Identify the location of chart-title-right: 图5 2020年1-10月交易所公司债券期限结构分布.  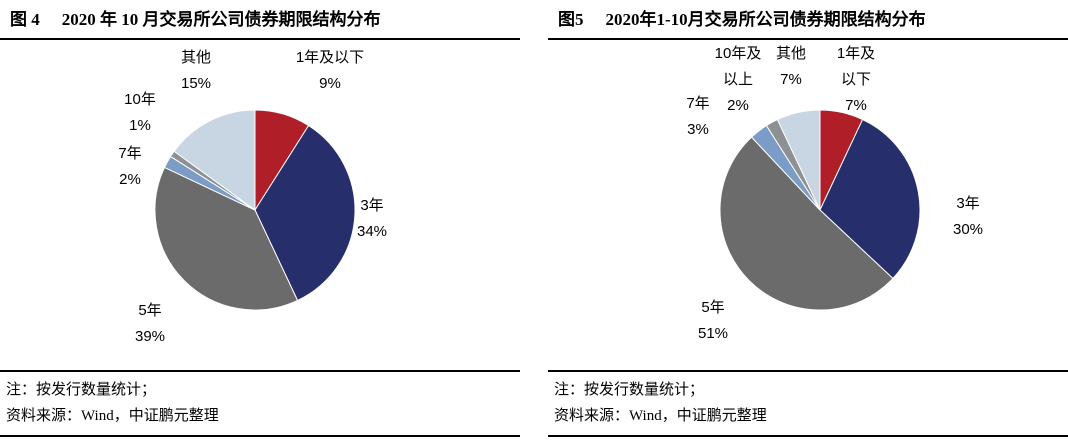
(808, 21).